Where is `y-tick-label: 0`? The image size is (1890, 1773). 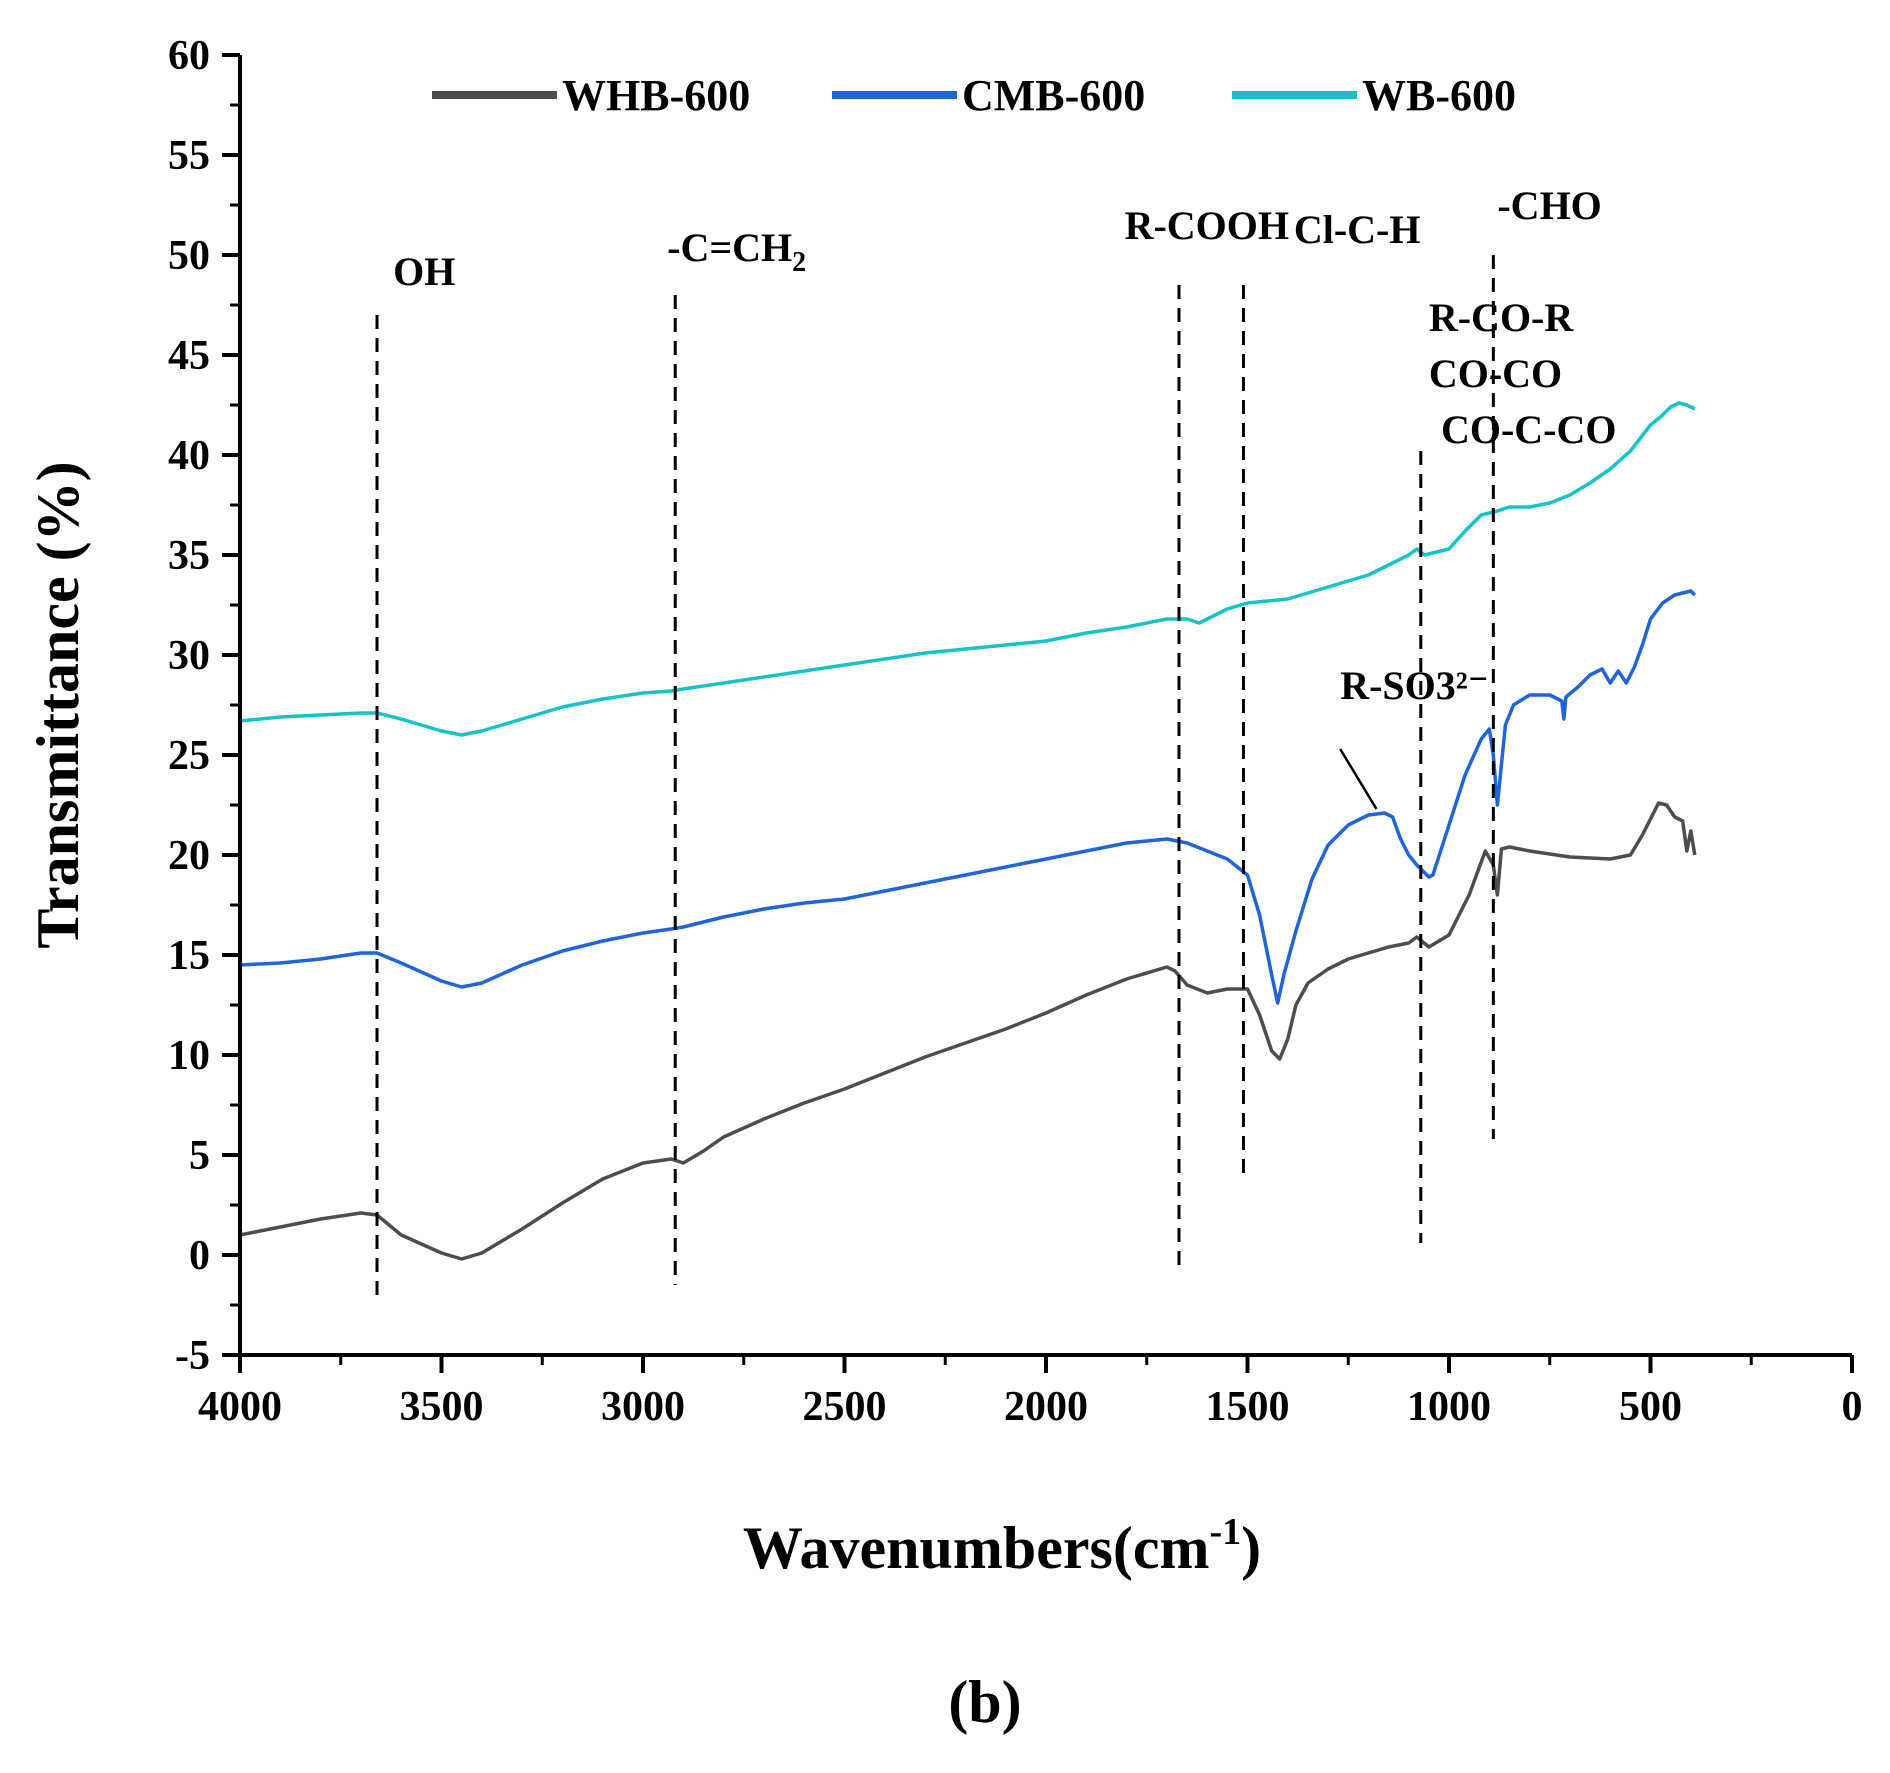 y-tick-label: 0 is located at coordinates (199, 1256).